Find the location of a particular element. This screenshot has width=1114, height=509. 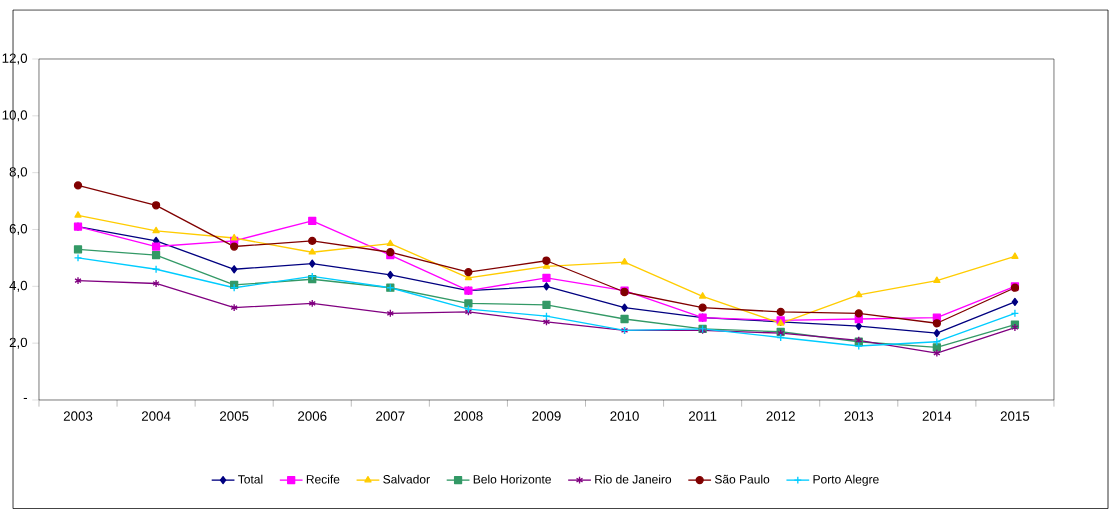

legend-label: Salvador is located at coordinates (406, 479).